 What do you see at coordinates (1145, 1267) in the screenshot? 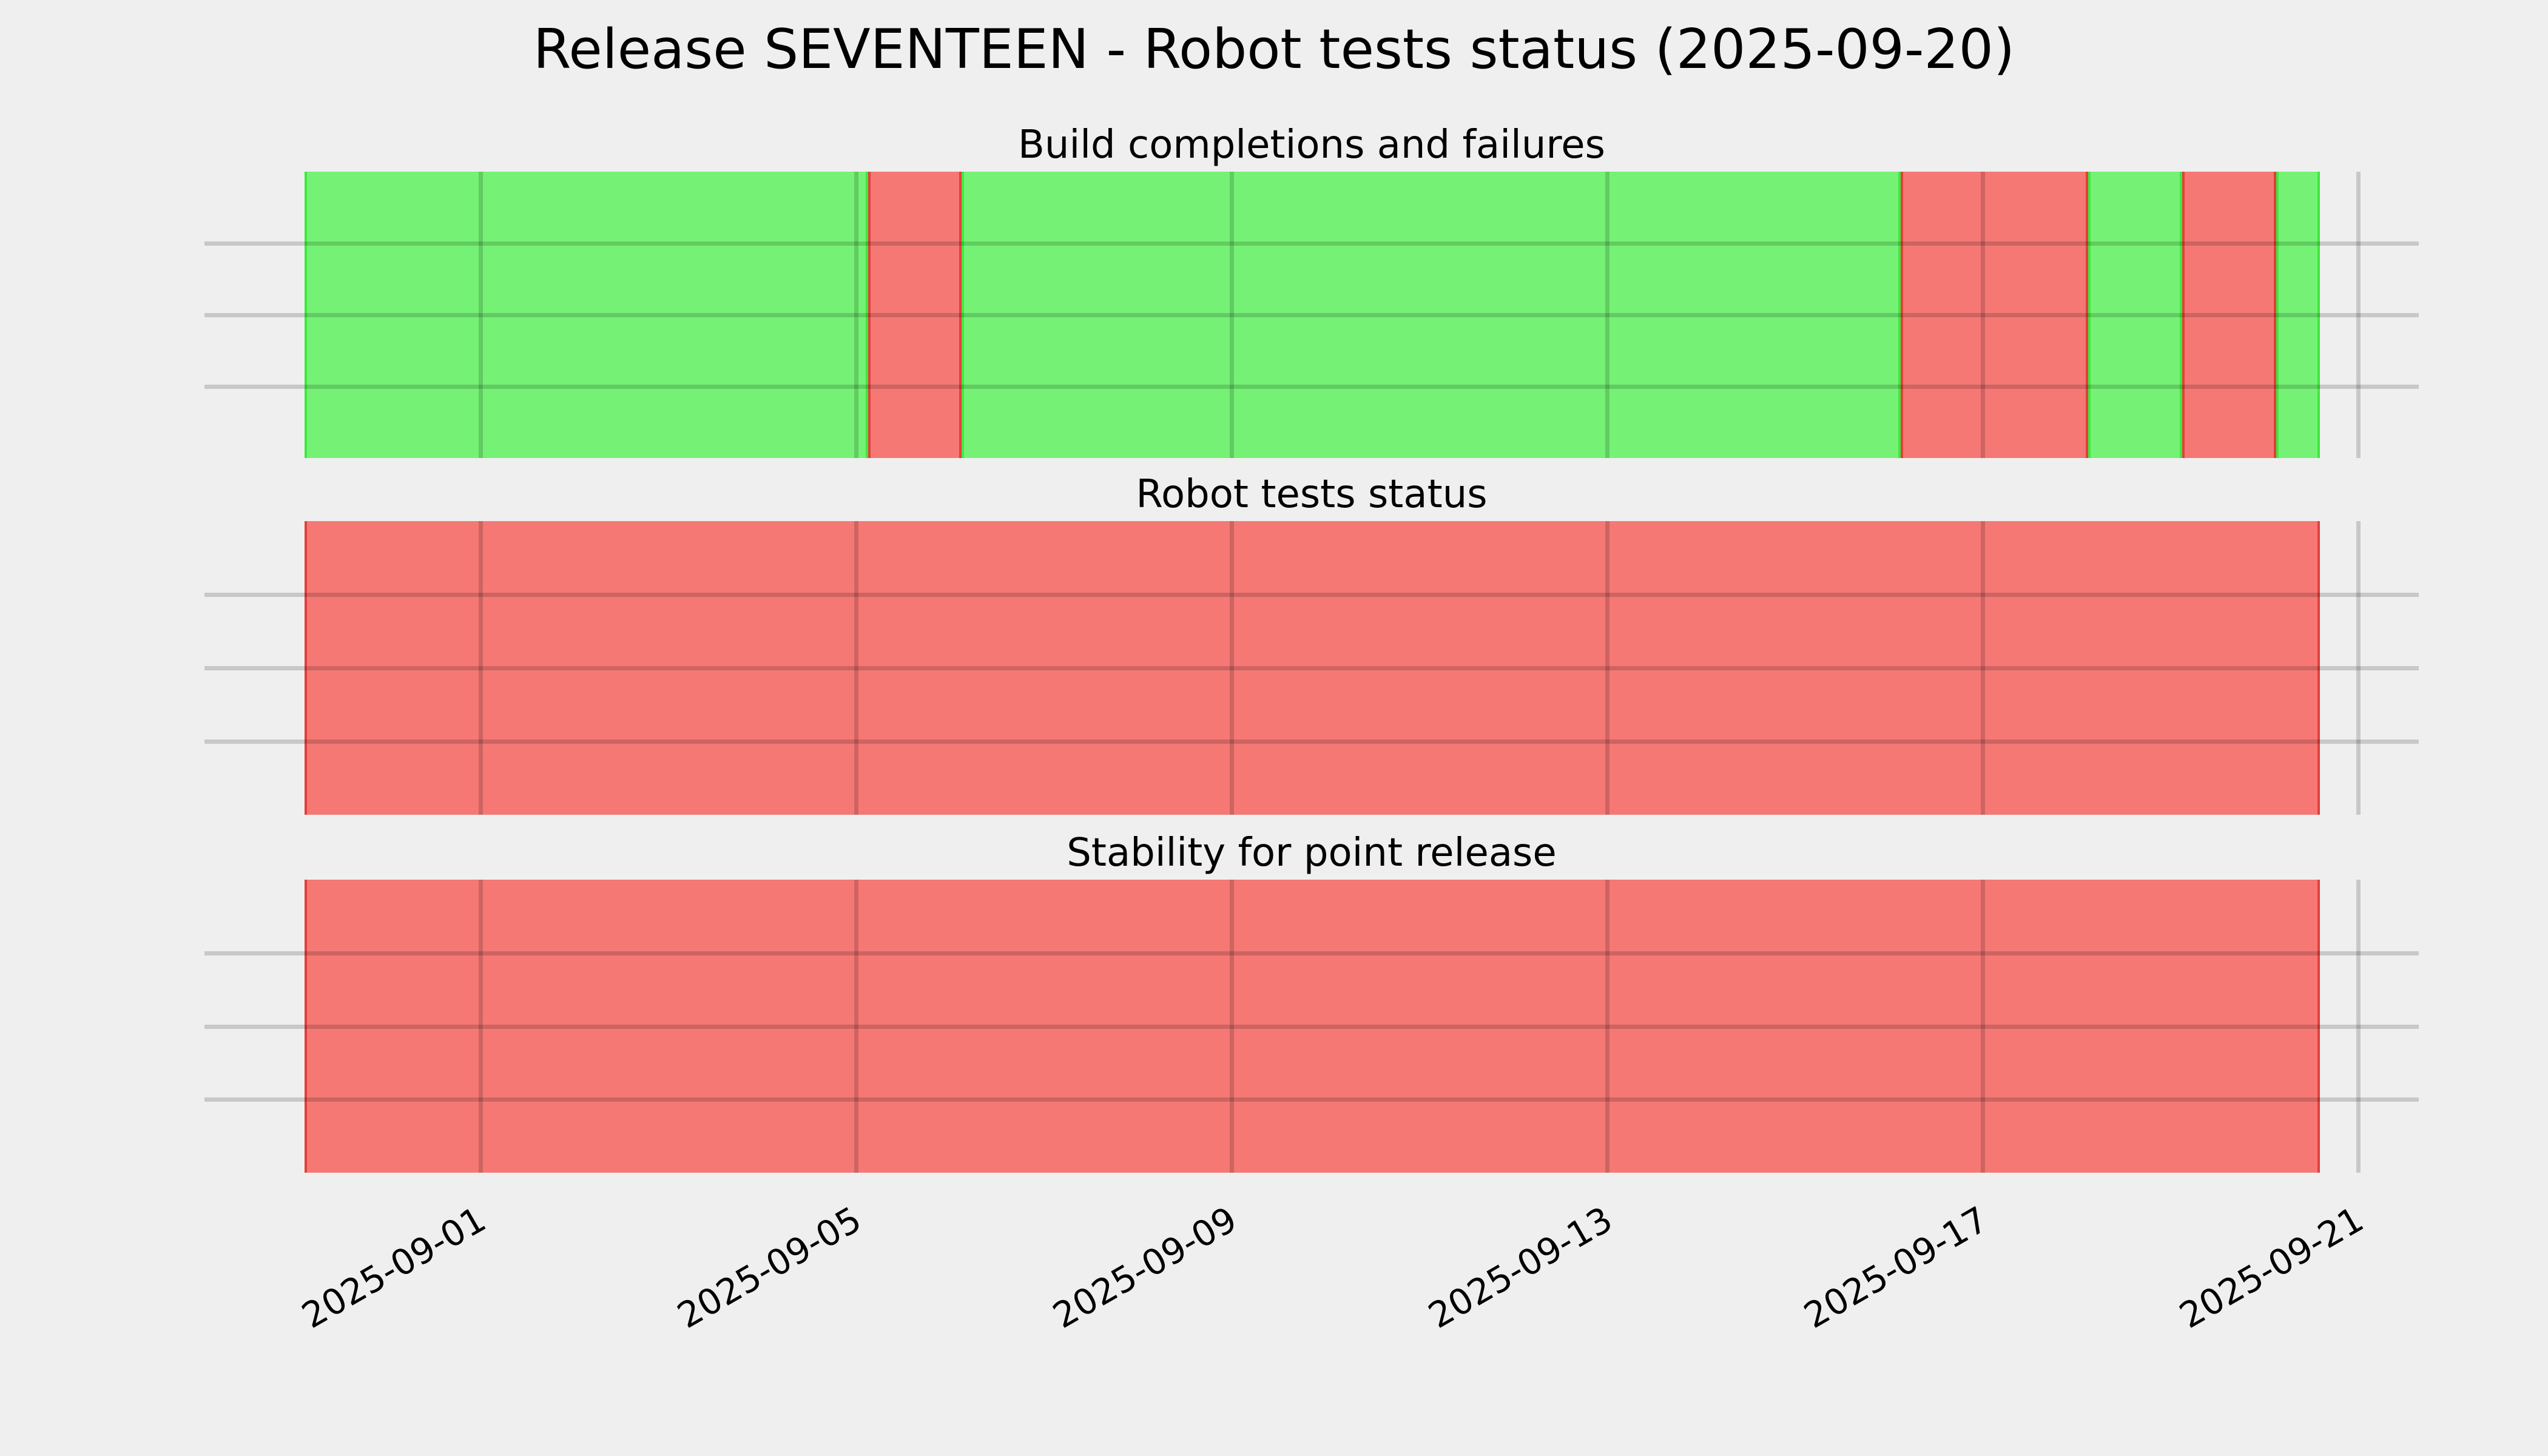
I see `x-tick-label: 2025-09-09` at bounding box center [1145, 1267].